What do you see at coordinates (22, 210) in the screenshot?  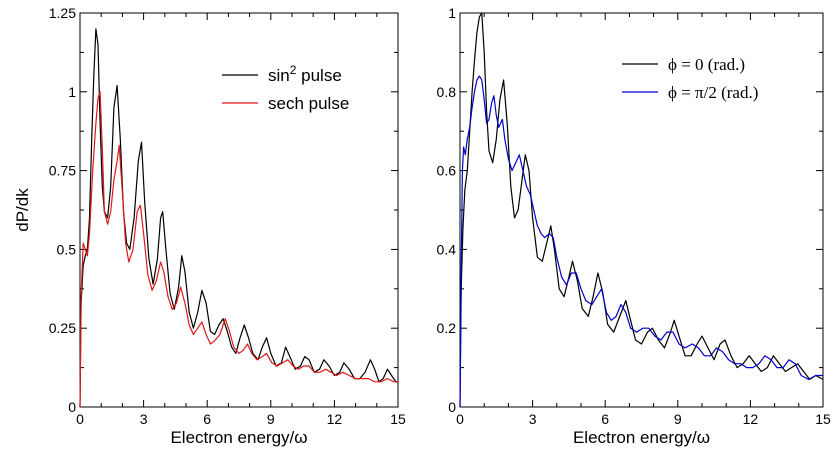 I see `y-axis-label: dP/dk` at bounding box center [22, 210].